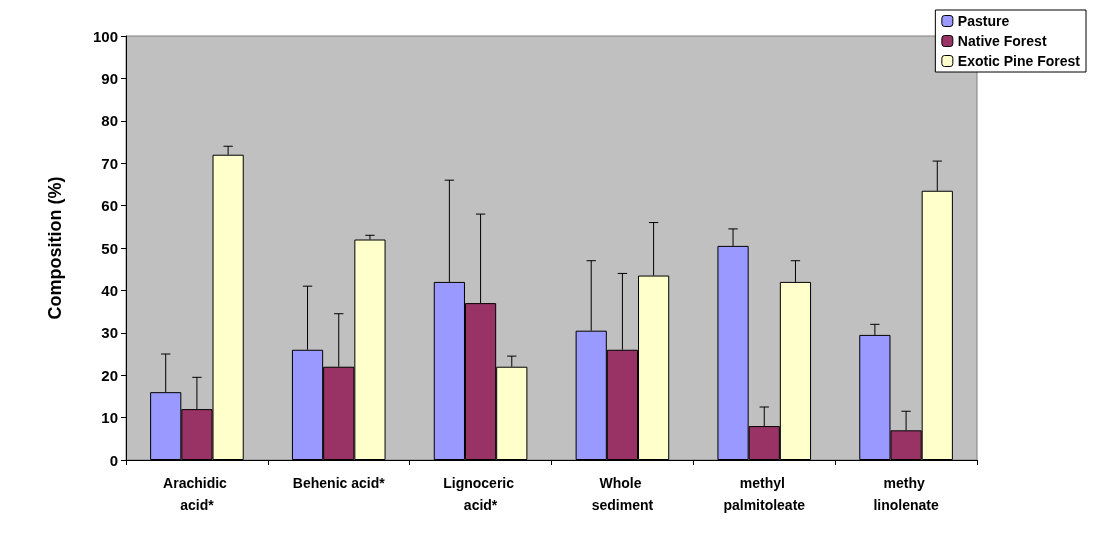 The height and width of the screenshot is (547, 1096). Describe the element at coordinates (764, 494) in the screenshot. I see `x-tick-label: methyl palmitoleate` at that location.